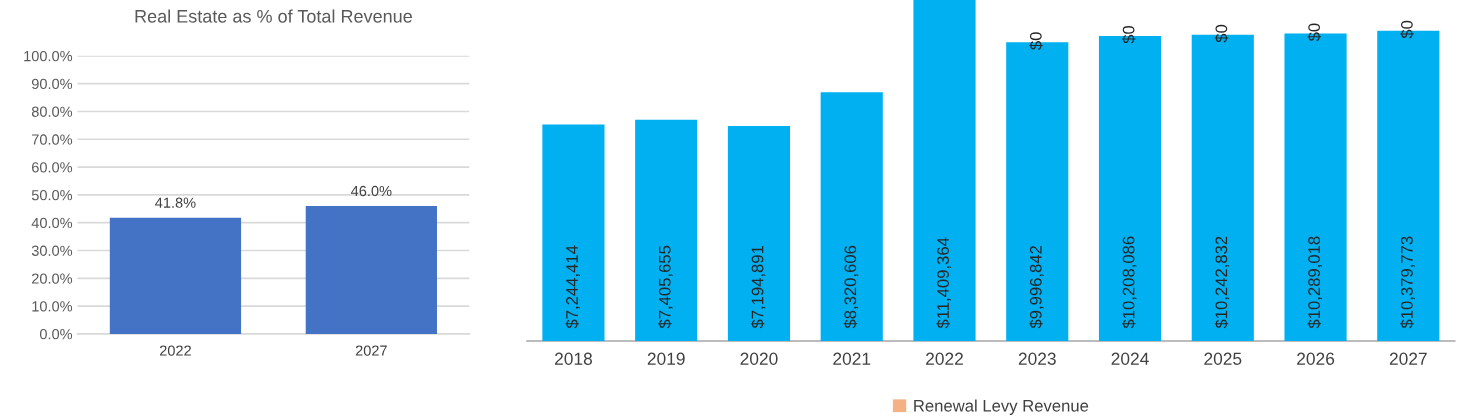 This screenshot has width=1462, height=420. What do you see at coordinates (758, 287) in the screenshot?
I see `data-label: $7,194,891` at bounding box center [758, 287].